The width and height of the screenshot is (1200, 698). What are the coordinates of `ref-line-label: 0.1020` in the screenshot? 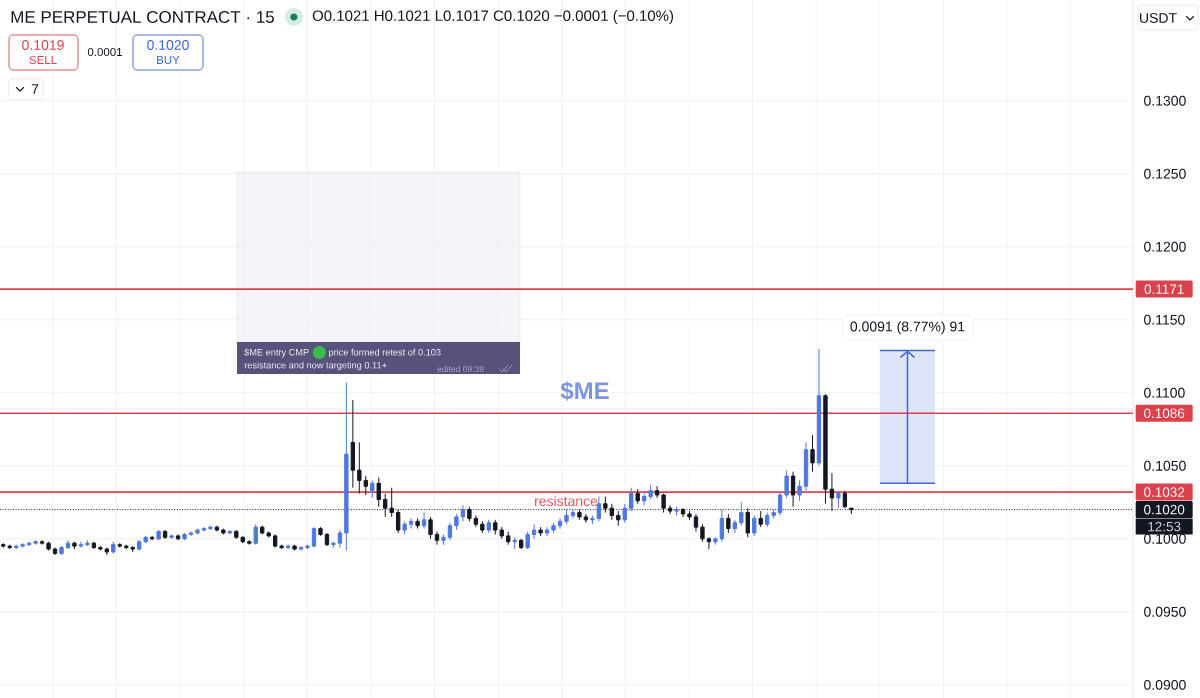 It's located at (1164, 509).